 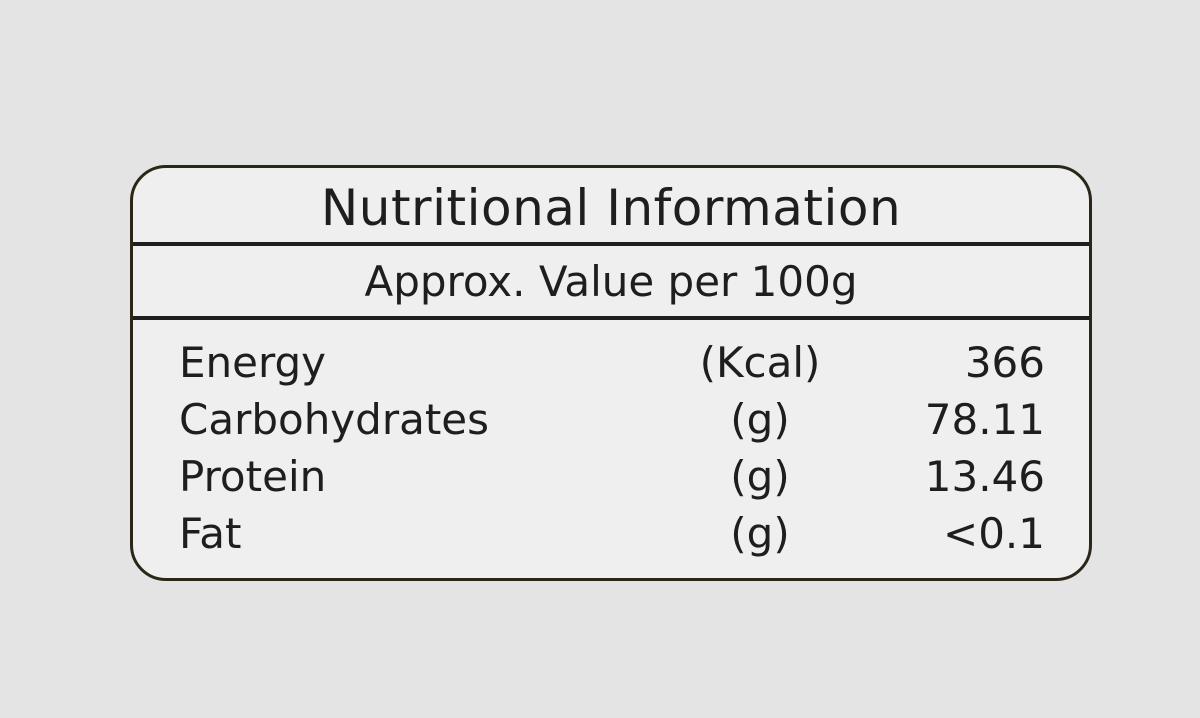 What do you see at coordinates (760, 362) in the screenshot?
I see `nutrient-unit: (Kcal)` at bounding box center [760, 362].